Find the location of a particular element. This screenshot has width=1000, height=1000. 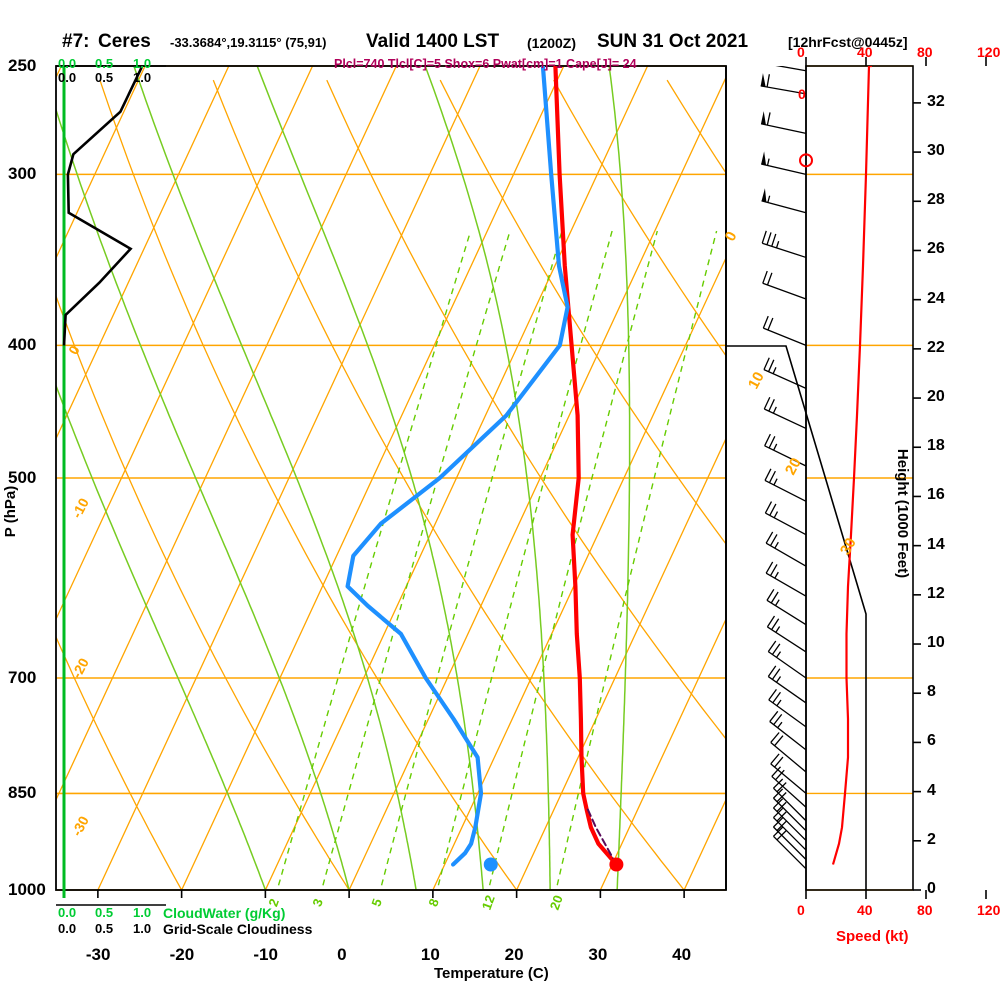

pressure-tick-400: 400 is located at coordinates (22, 345).